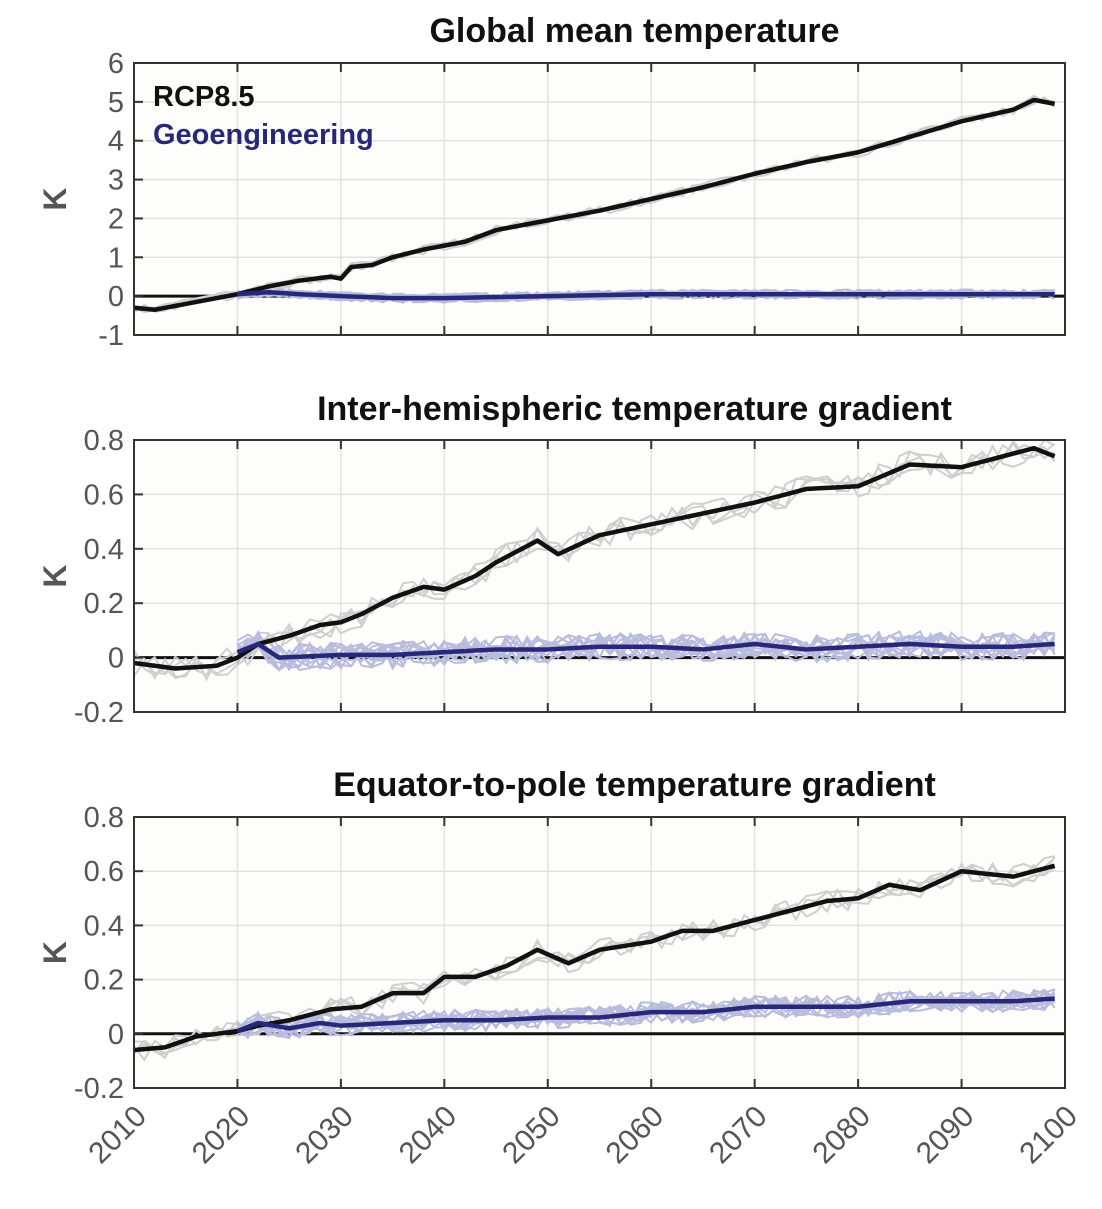  Describe the element at coordinates (111, 336) in the screenshot. I see `y-tick-label: -1` at that location.